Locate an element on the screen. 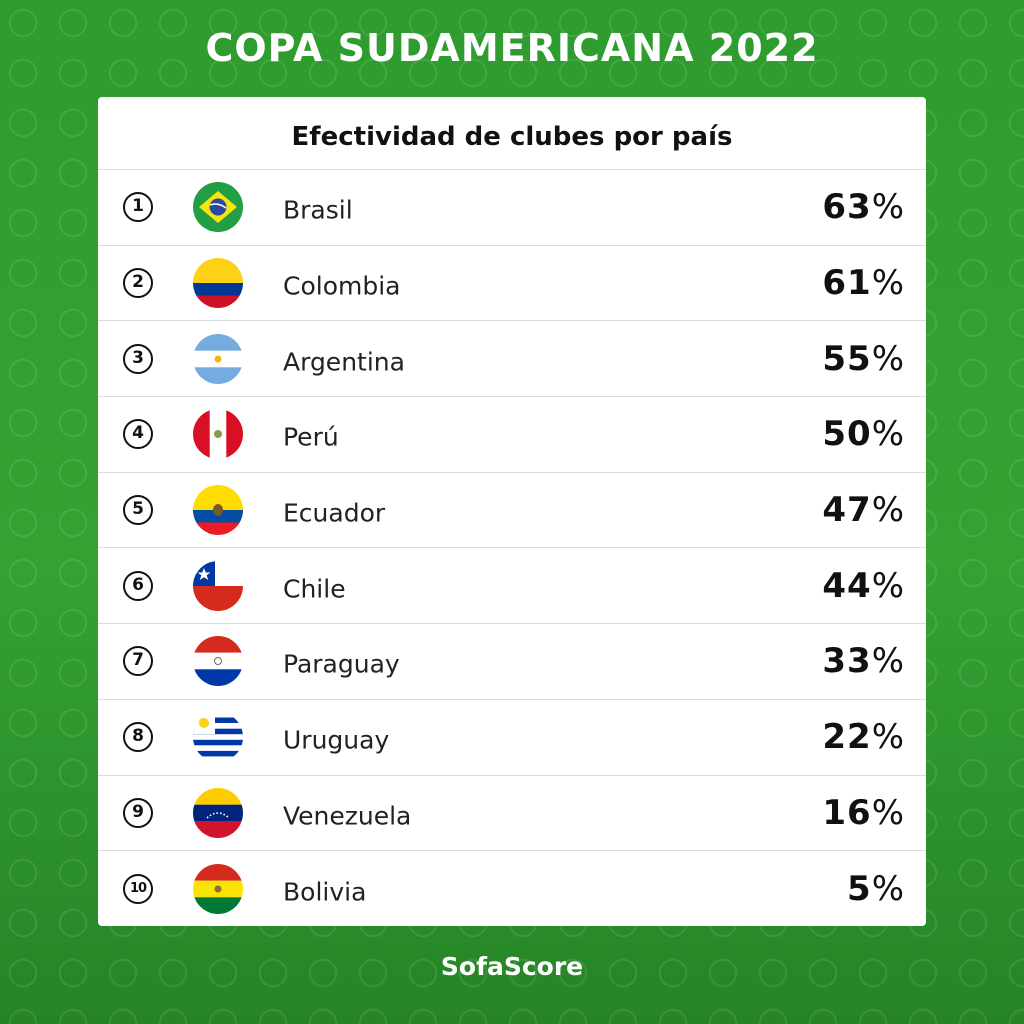 This screenshot has height=1024, width=1024. rank-badge: 9 is located at coordinates (138, 812).